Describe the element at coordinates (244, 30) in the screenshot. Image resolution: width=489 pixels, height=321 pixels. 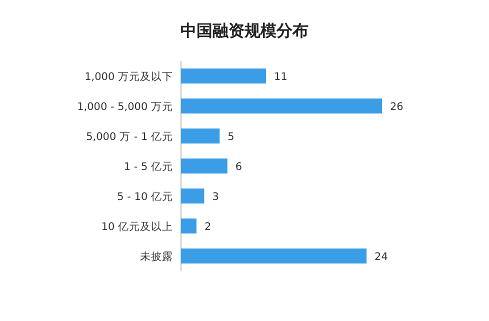
I see `title: 中国融资规模分布` at that location.